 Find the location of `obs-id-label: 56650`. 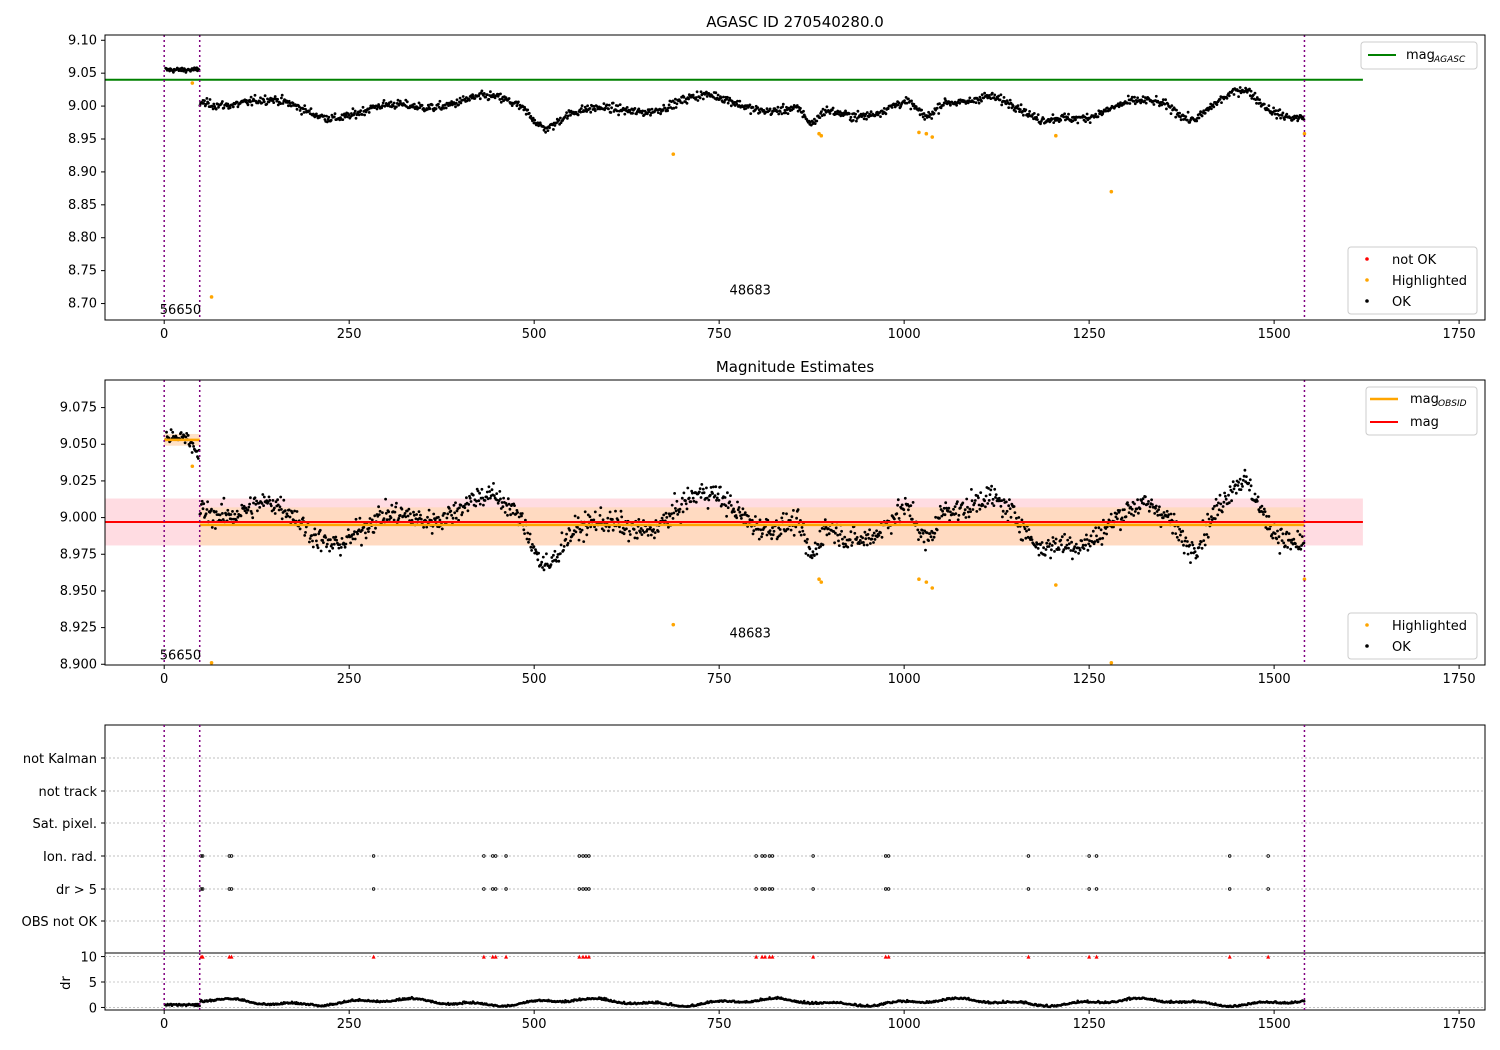

obs-id-label: 56650 is located at coordinates (180, 310).